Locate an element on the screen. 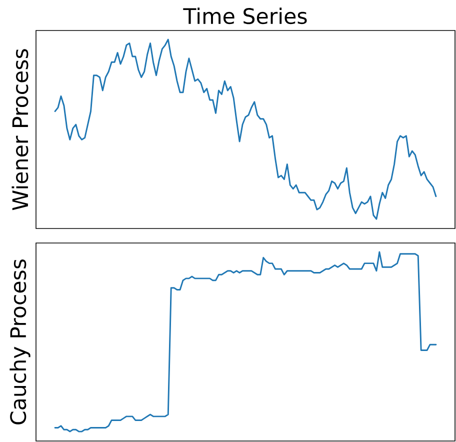  y-axis-title: Wiener Process is located at coordinates (20, 129).